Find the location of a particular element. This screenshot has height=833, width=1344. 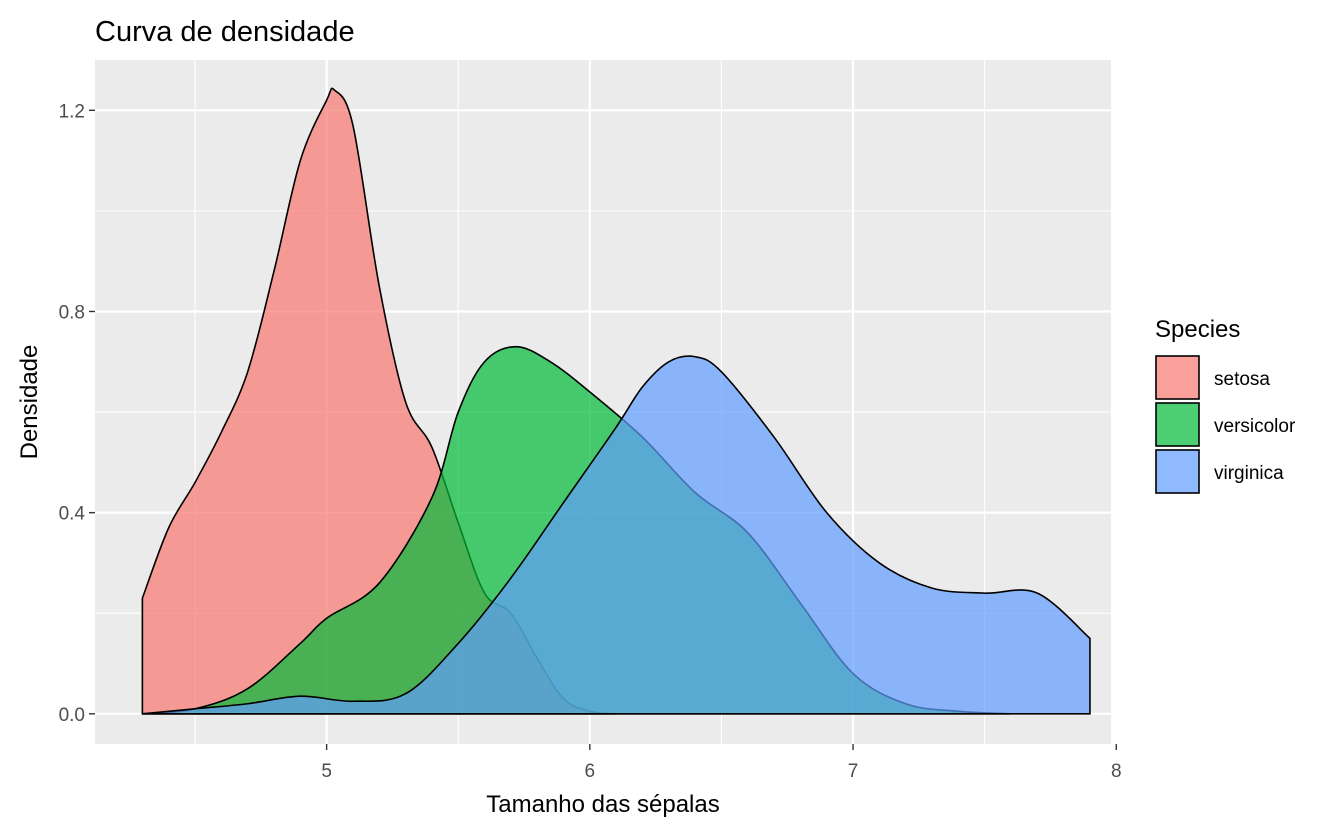

legend-label-virginica: virginica is located at coordinates (1249, 473).